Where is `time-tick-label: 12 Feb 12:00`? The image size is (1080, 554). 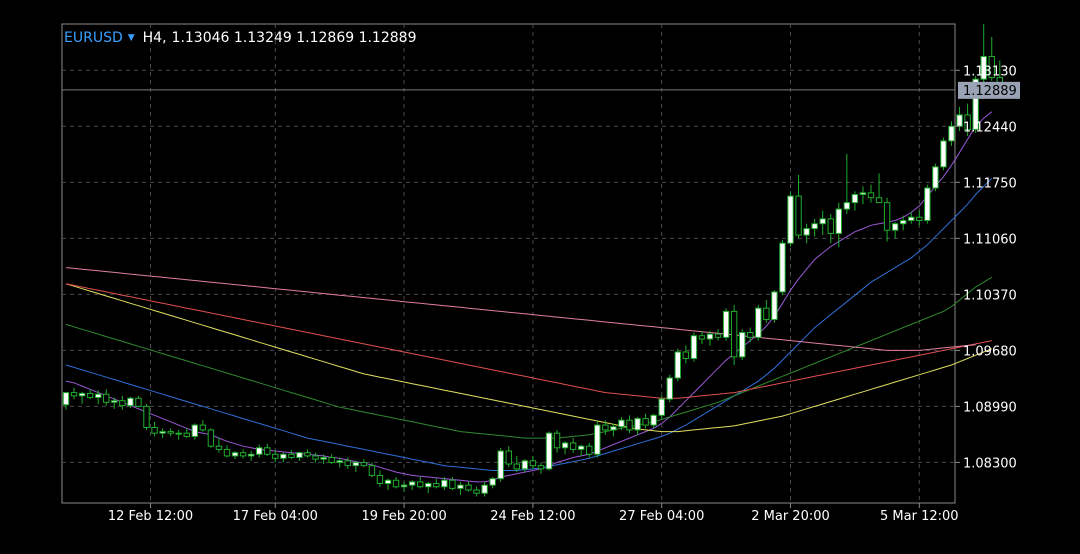 time-tick-label: 12 Feb 12:00 is located at coordinates (150, 516).